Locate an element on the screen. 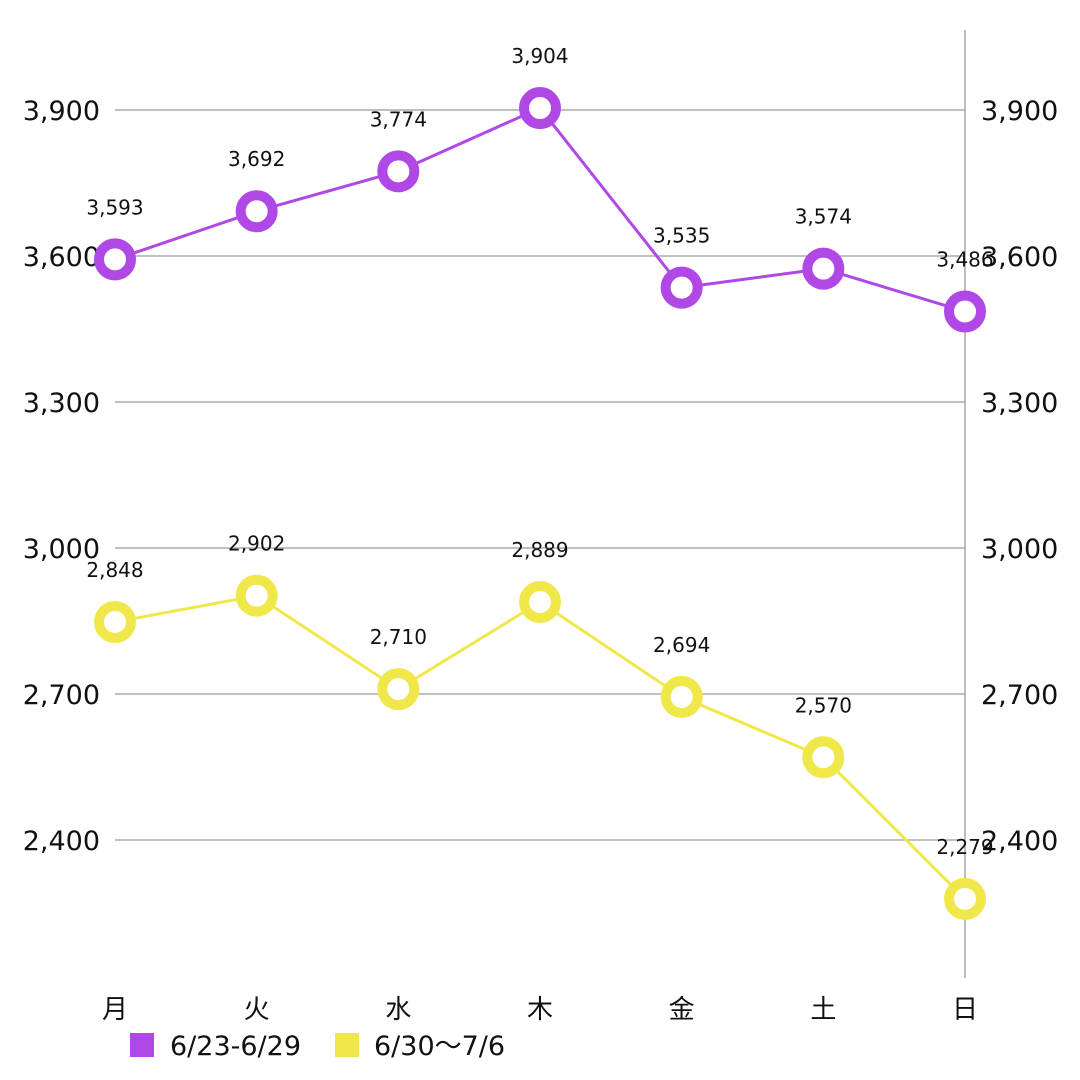 Image resolution: width=1080 pixels, height=1080 pixels. data-label: 3,535 is located at coordinates (681, 236).